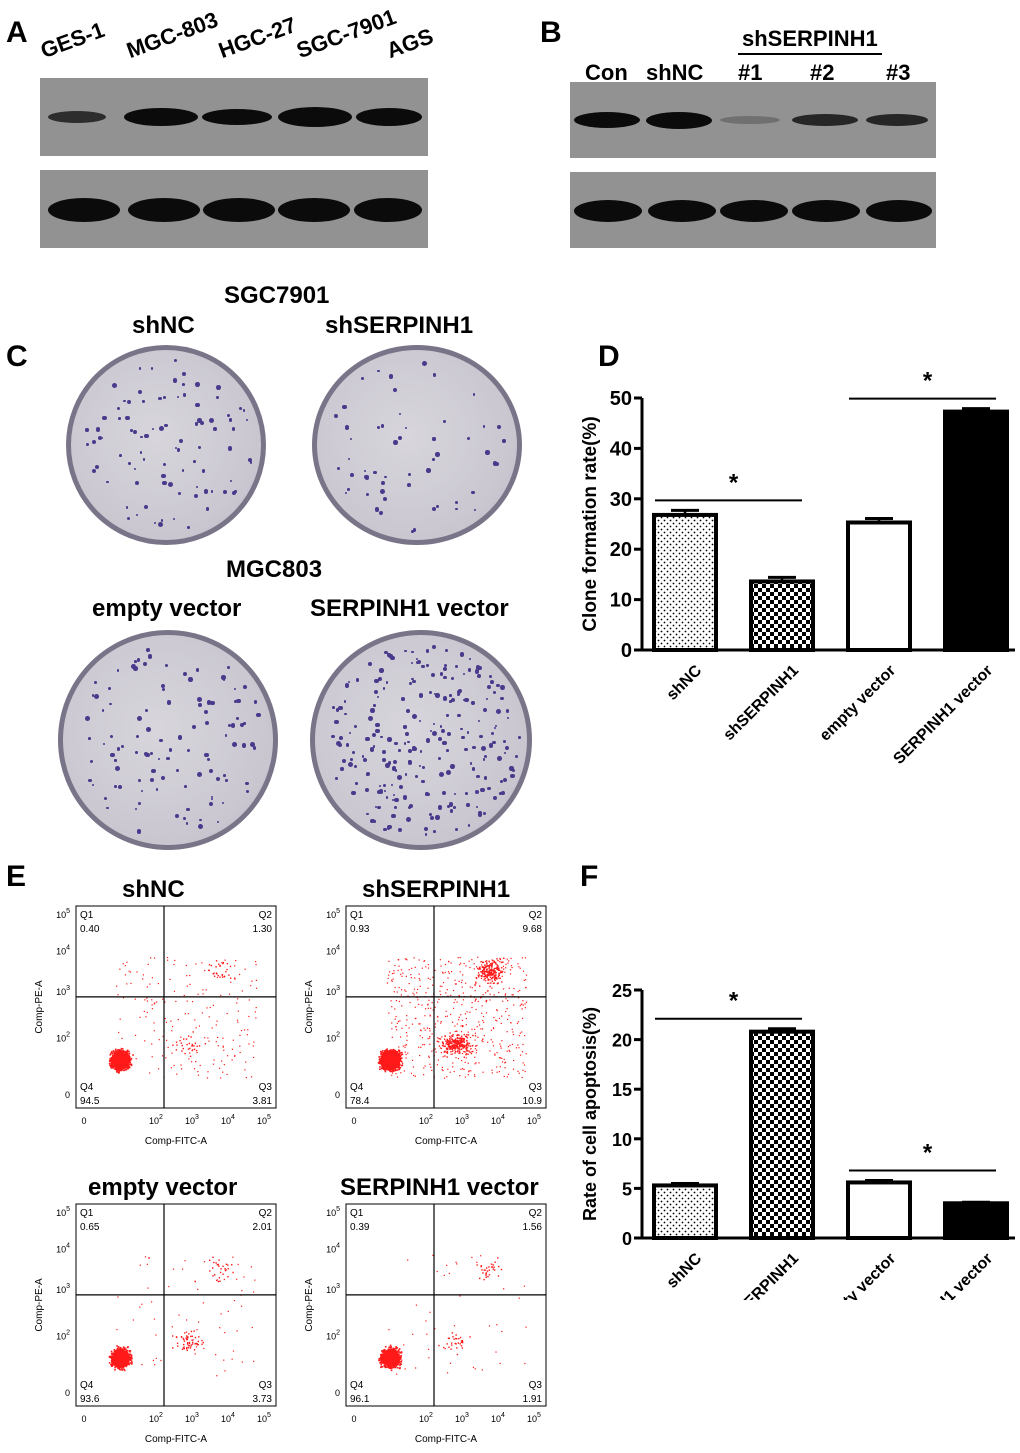 This screenshot has height=1453, width=1020. I want to click on lane-label-b-1: Con, so click(606, 72).